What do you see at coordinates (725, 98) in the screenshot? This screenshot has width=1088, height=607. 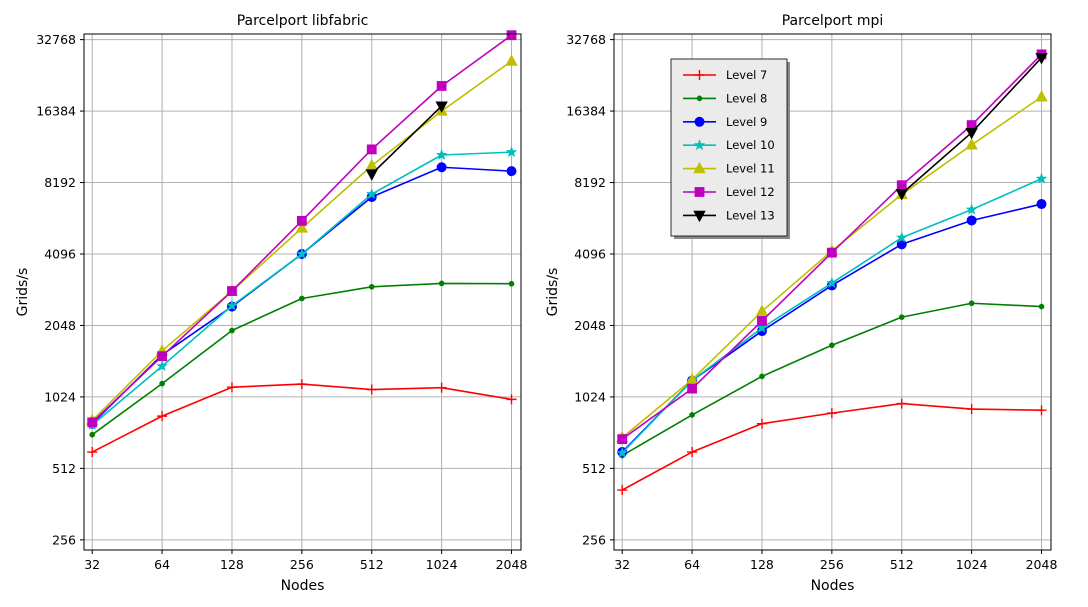 I see `legend-entry: Level 8` at bounding box center [725, 98].